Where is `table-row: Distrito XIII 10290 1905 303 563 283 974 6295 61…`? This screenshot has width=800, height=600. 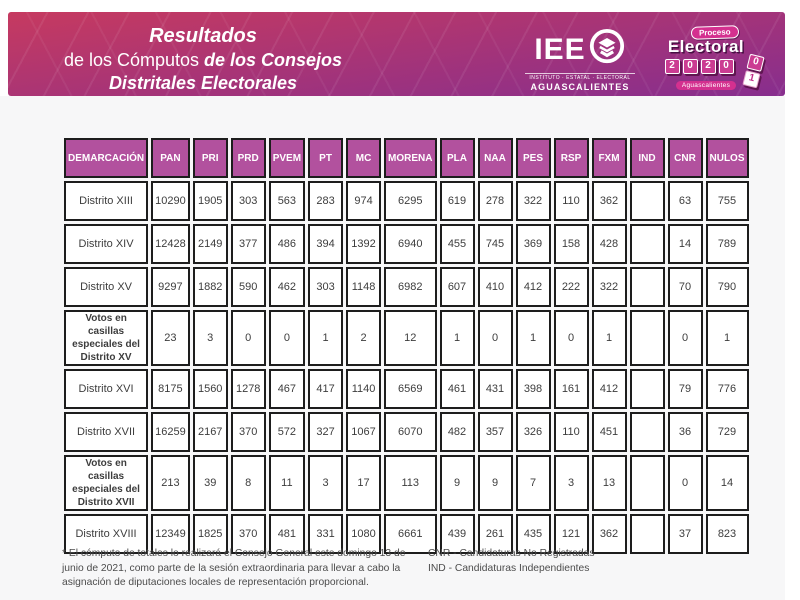 table-row: Distrito XIII 10290 1905 303 563 283 974 6295 61… is located at coordinates (406, 201).